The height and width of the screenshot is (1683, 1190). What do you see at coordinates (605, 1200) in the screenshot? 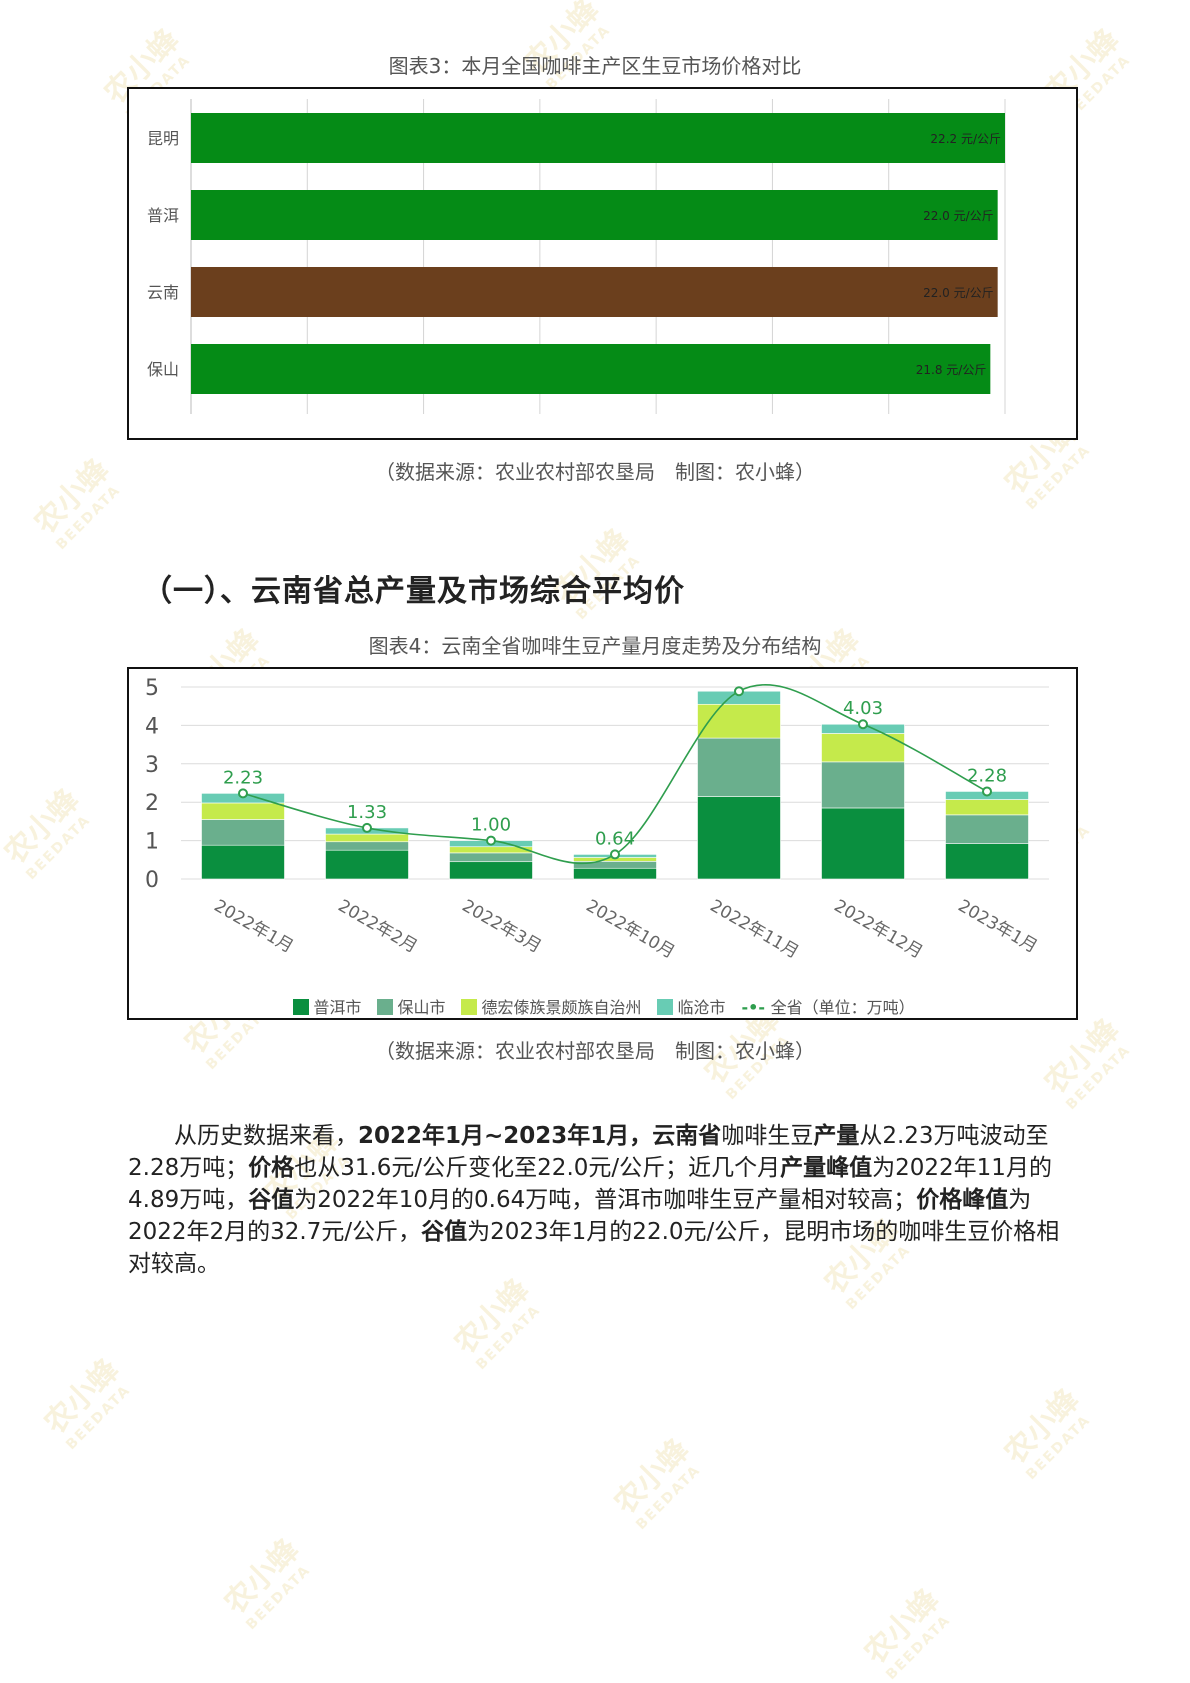
I see `para-text-6: 为2022年10月的0.64万吨，普洱市咖啡生豆产量相对较高；` at bounding box center [605, 1200].